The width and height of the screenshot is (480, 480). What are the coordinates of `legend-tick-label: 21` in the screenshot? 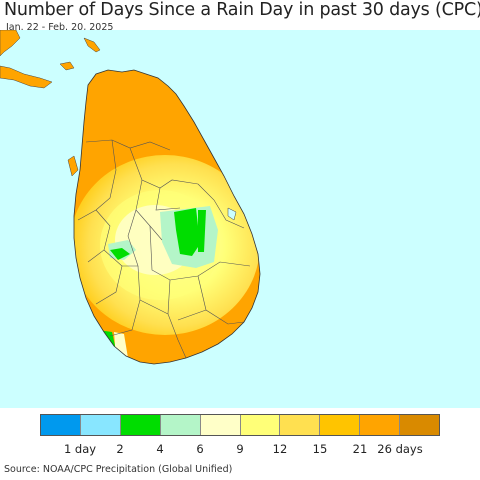 It's located at (360, 449).